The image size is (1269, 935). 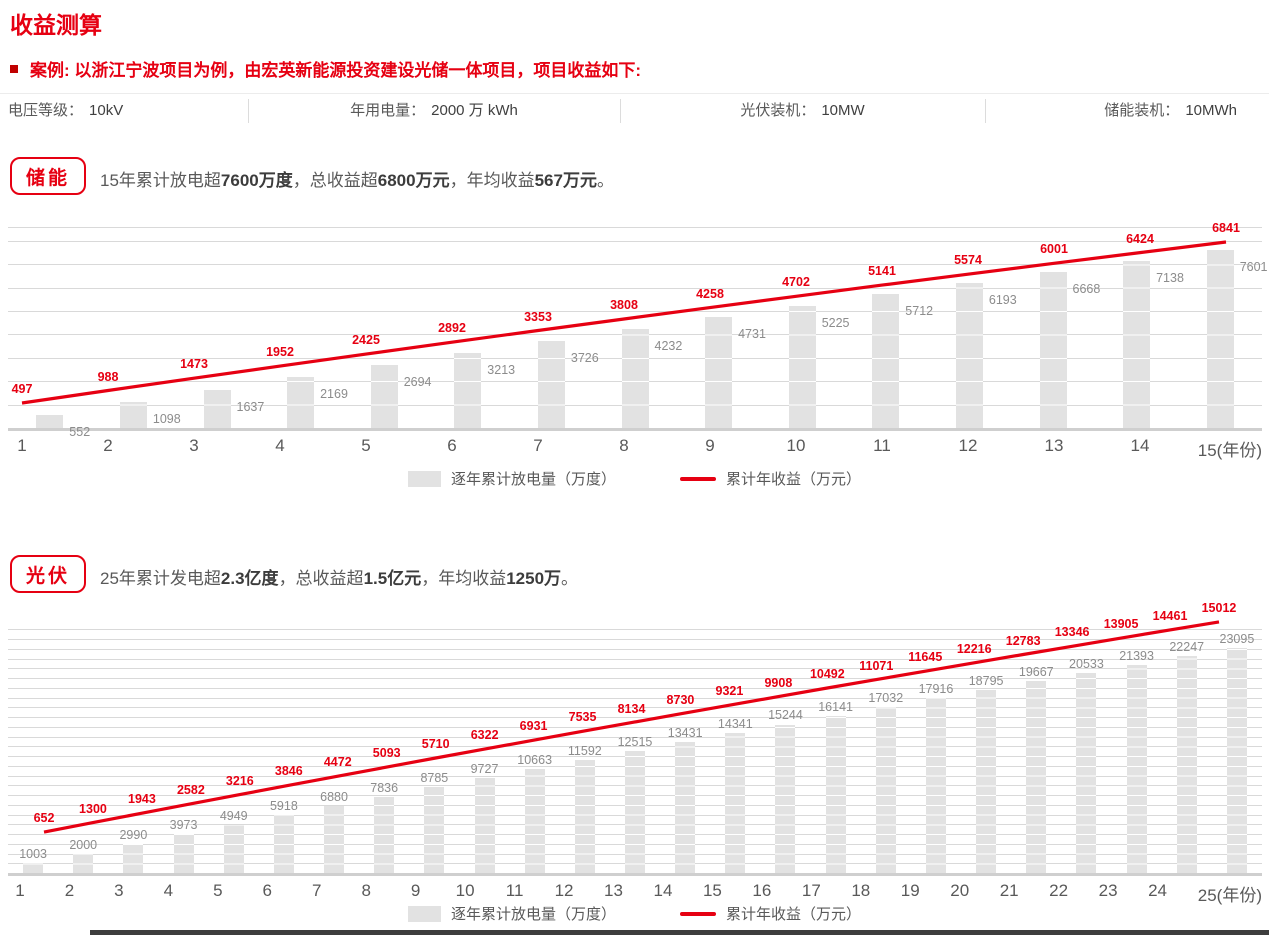 I want to click on line-value-label: 3353, so click(x=538, y=316).